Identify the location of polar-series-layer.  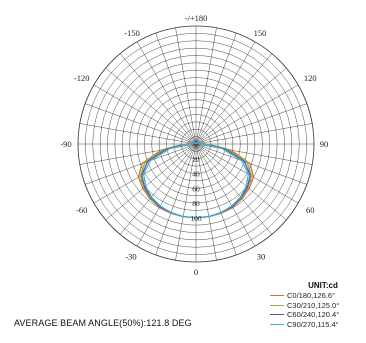
(196, 180).